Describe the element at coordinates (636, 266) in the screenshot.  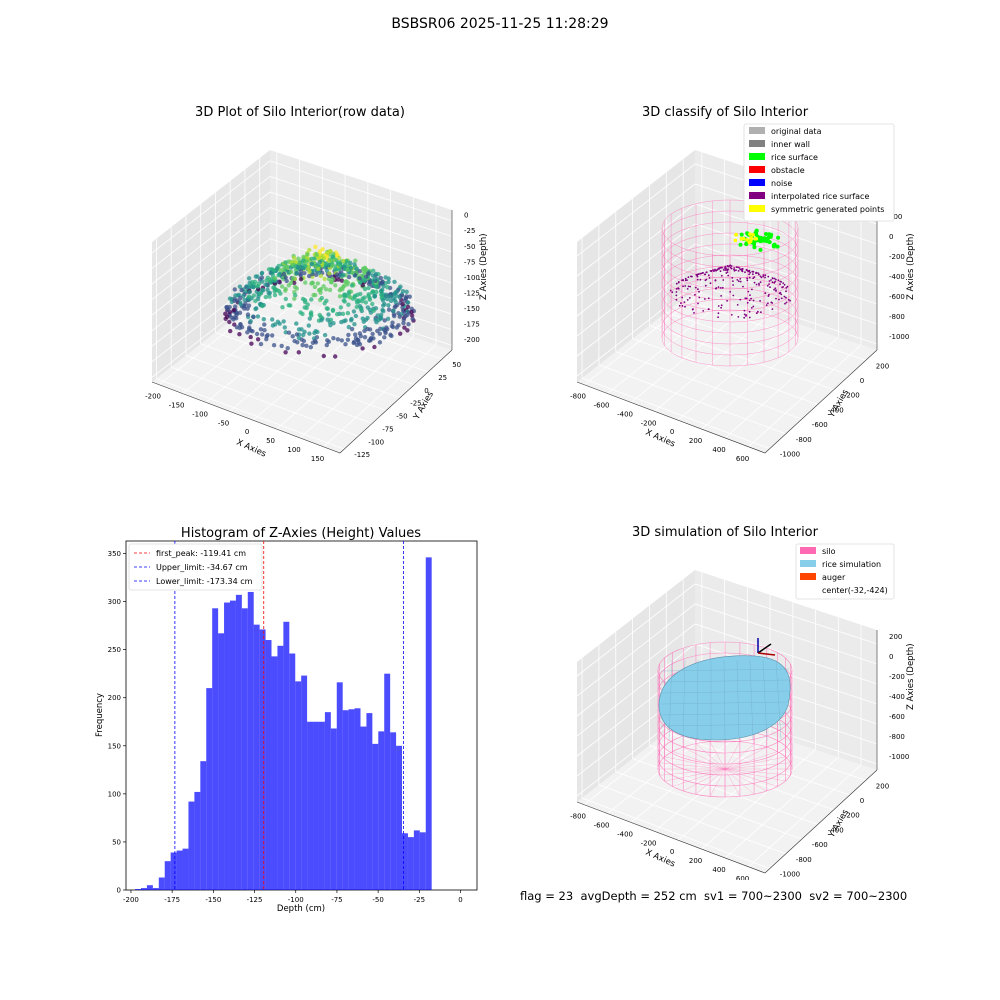
I see `left-pane` at that location.